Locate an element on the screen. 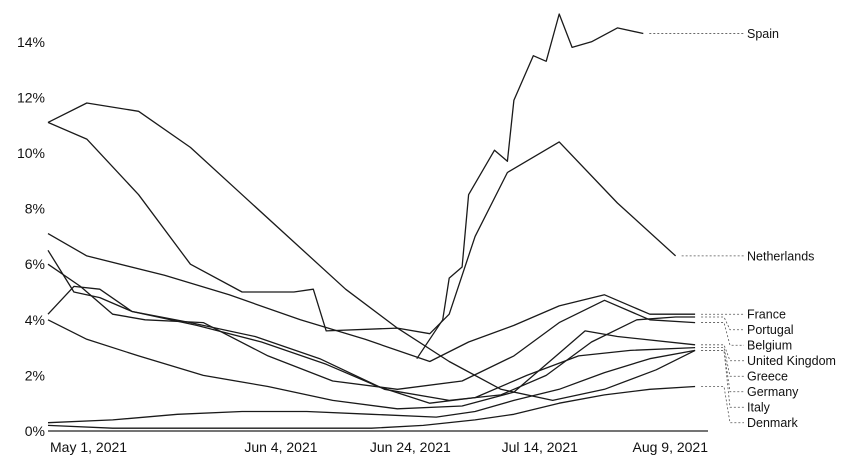 The image size is (848, 469). y-tick-label: 10% is located at coordinates (31, 153).